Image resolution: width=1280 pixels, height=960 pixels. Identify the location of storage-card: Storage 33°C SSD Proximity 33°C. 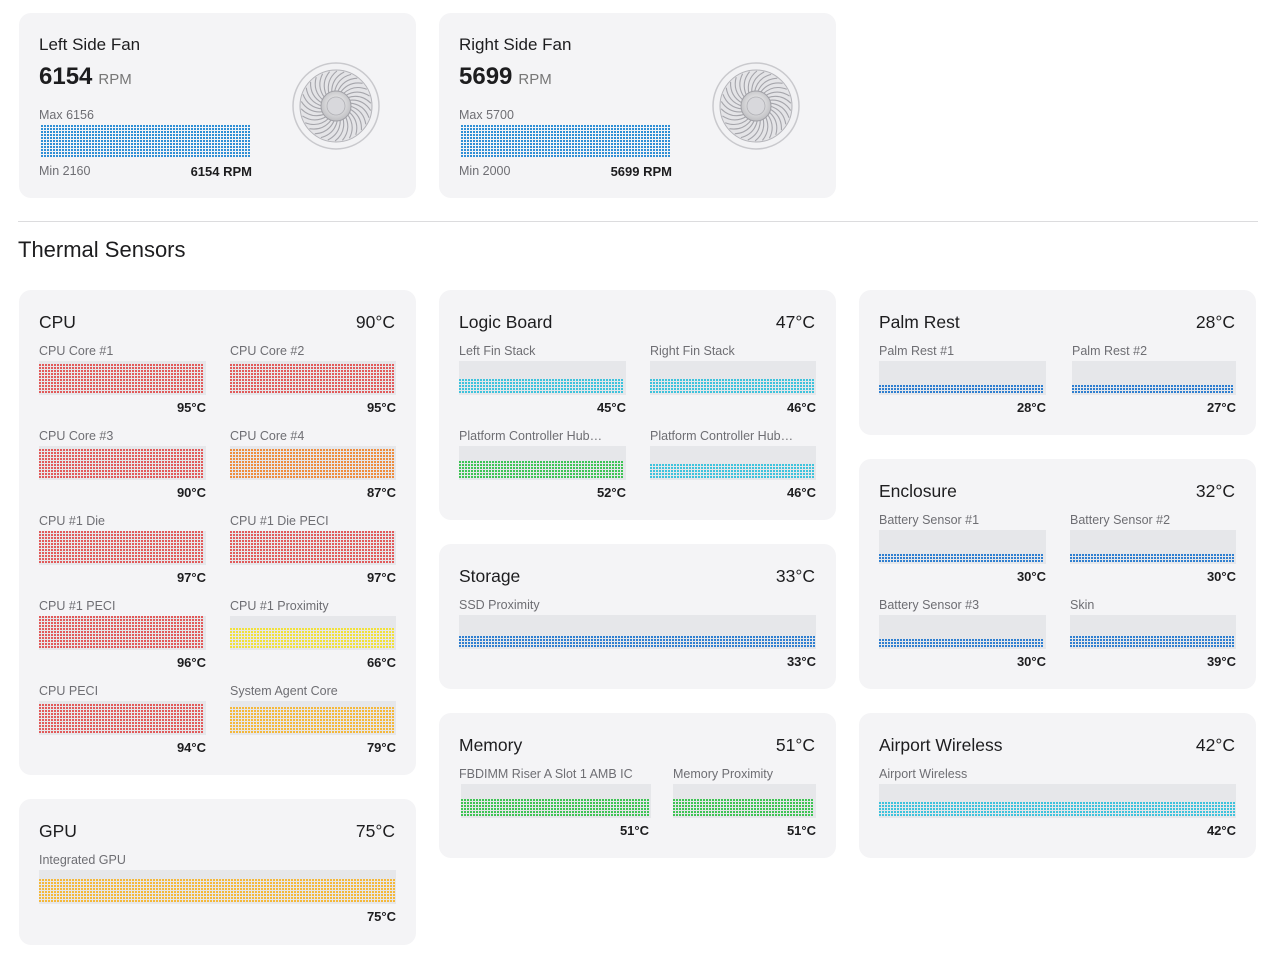
(637, 616).